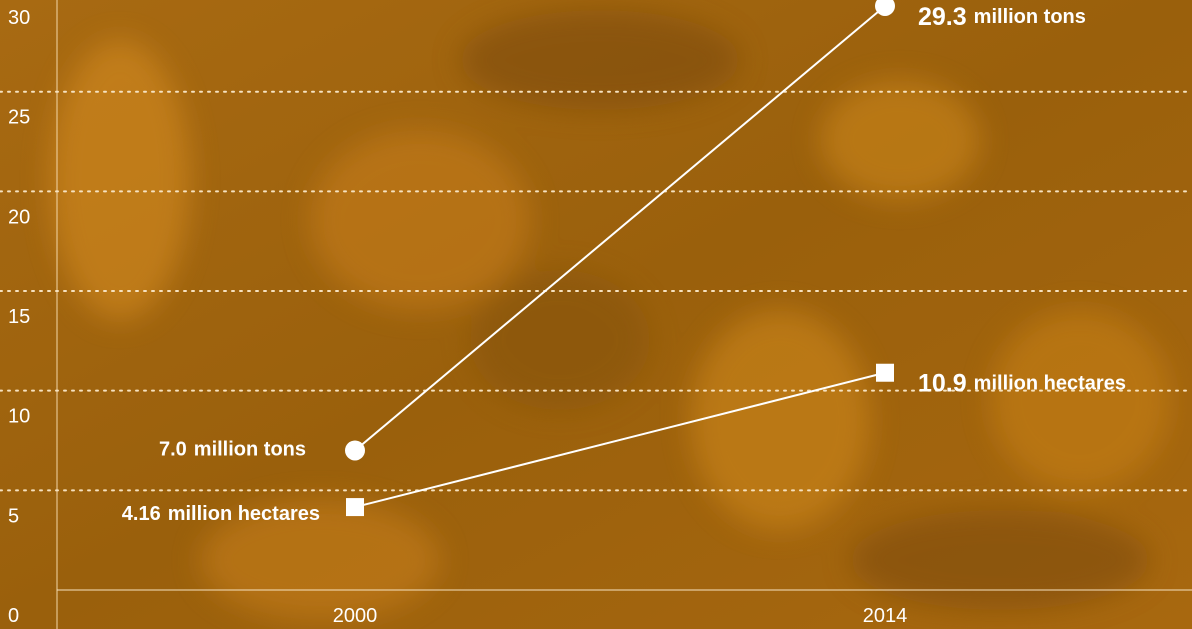 The image size is (1192, 629). Describe the element at coordinates (19, 18) in the screenshot. I see `y-tick-label: 30` at that location.